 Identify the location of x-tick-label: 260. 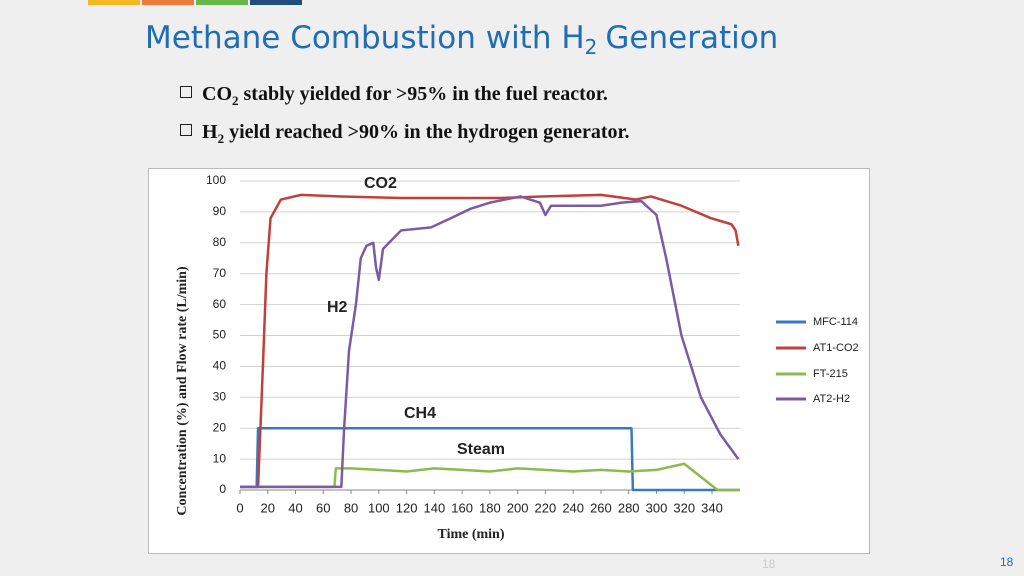
(601, 507).